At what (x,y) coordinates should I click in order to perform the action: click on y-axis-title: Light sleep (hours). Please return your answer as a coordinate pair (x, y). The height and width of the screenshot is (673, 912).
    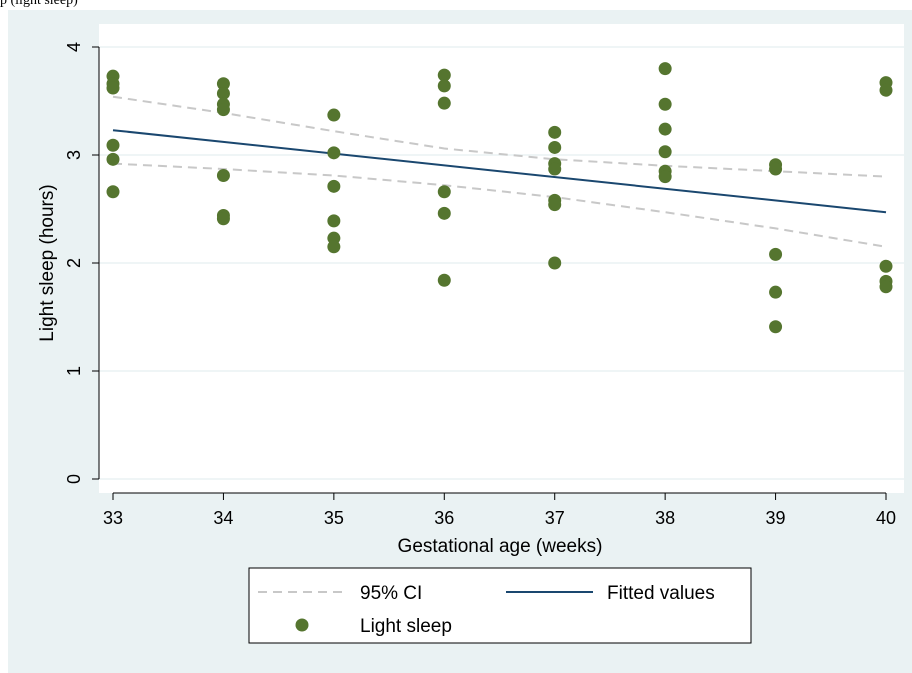
    Looking at the image, I should click on (47, 262).